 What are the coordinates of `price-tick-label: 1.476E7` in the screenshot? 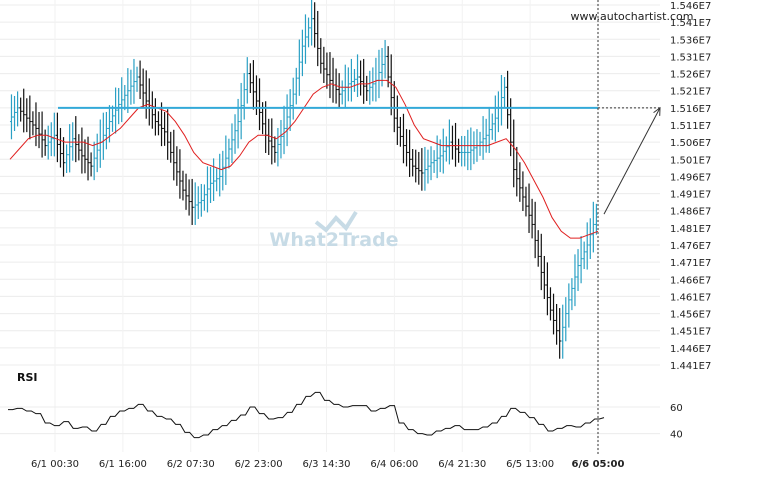 It's located at (690, 246).